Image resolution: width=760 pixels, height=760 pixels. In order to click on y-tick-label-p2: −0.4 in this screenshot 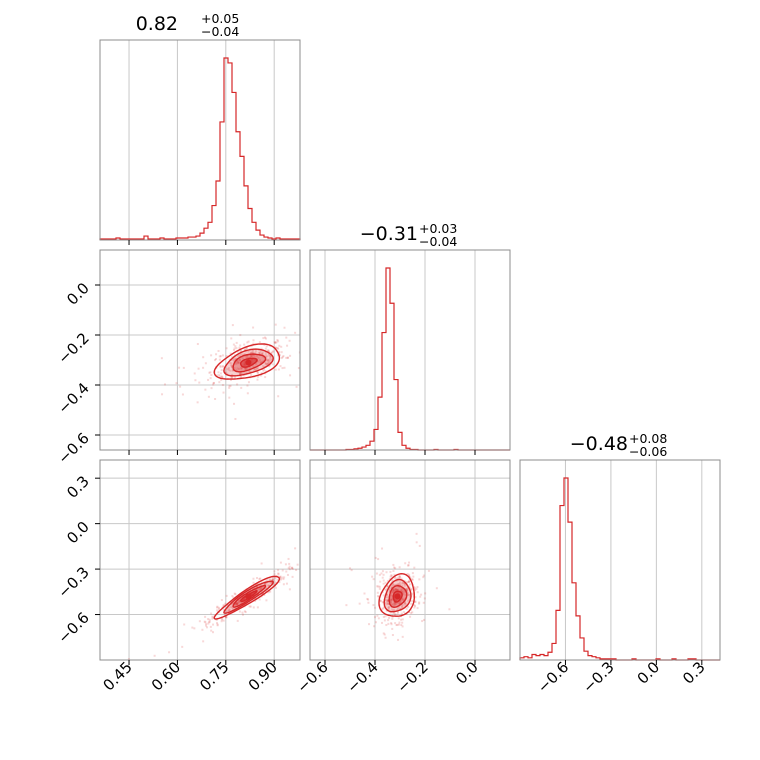, I will do `click(73, 398)`.